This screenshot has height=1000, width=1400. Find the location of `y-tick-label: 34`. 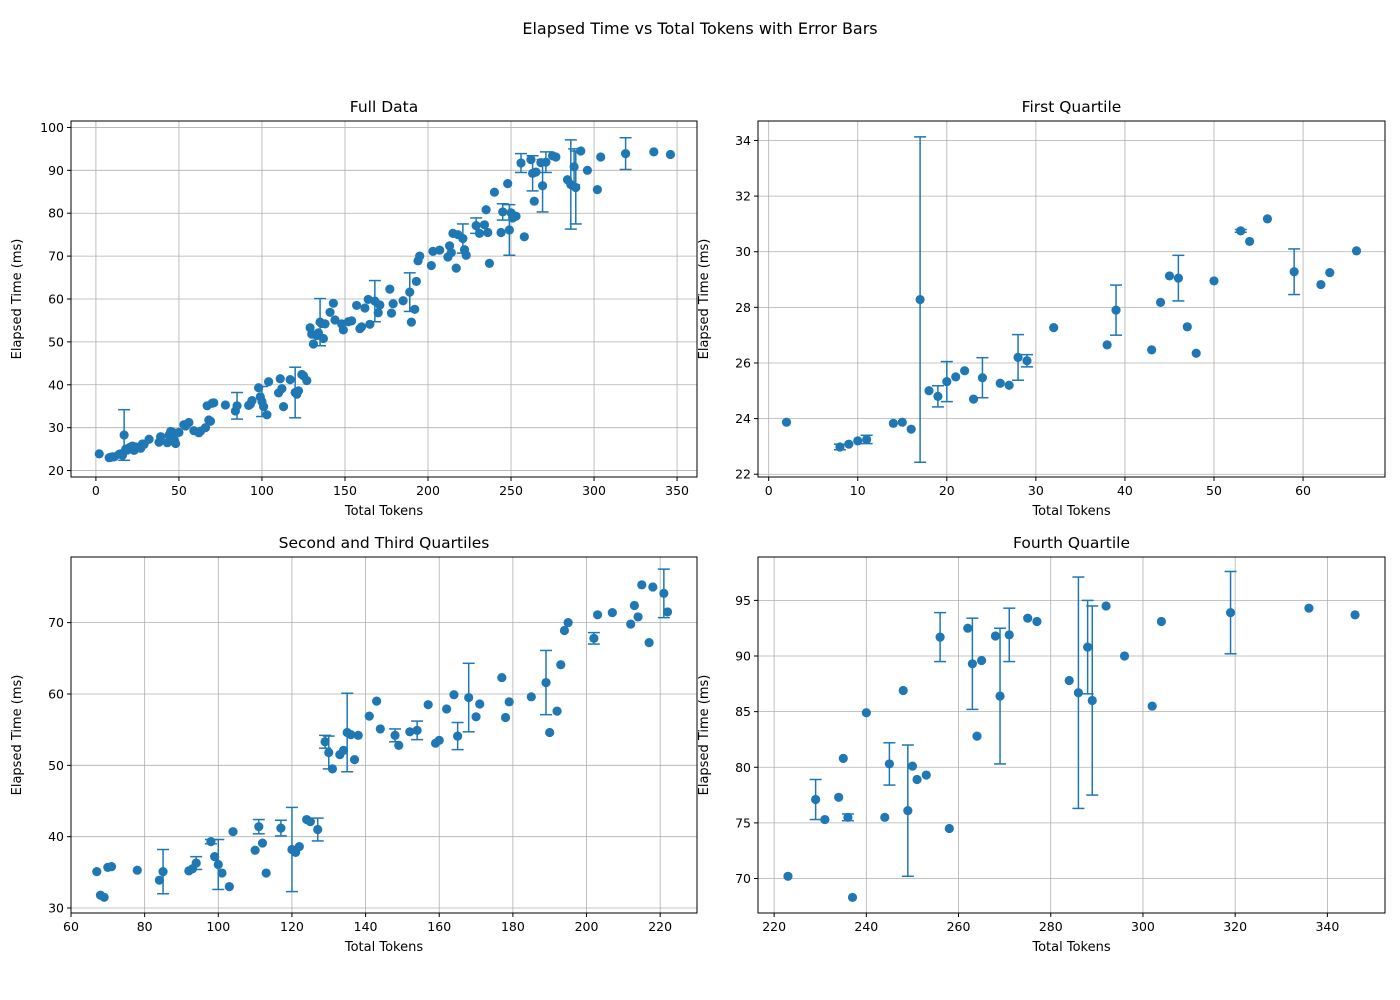

y-tick-label: 34 is located at coordinates (743, 140).